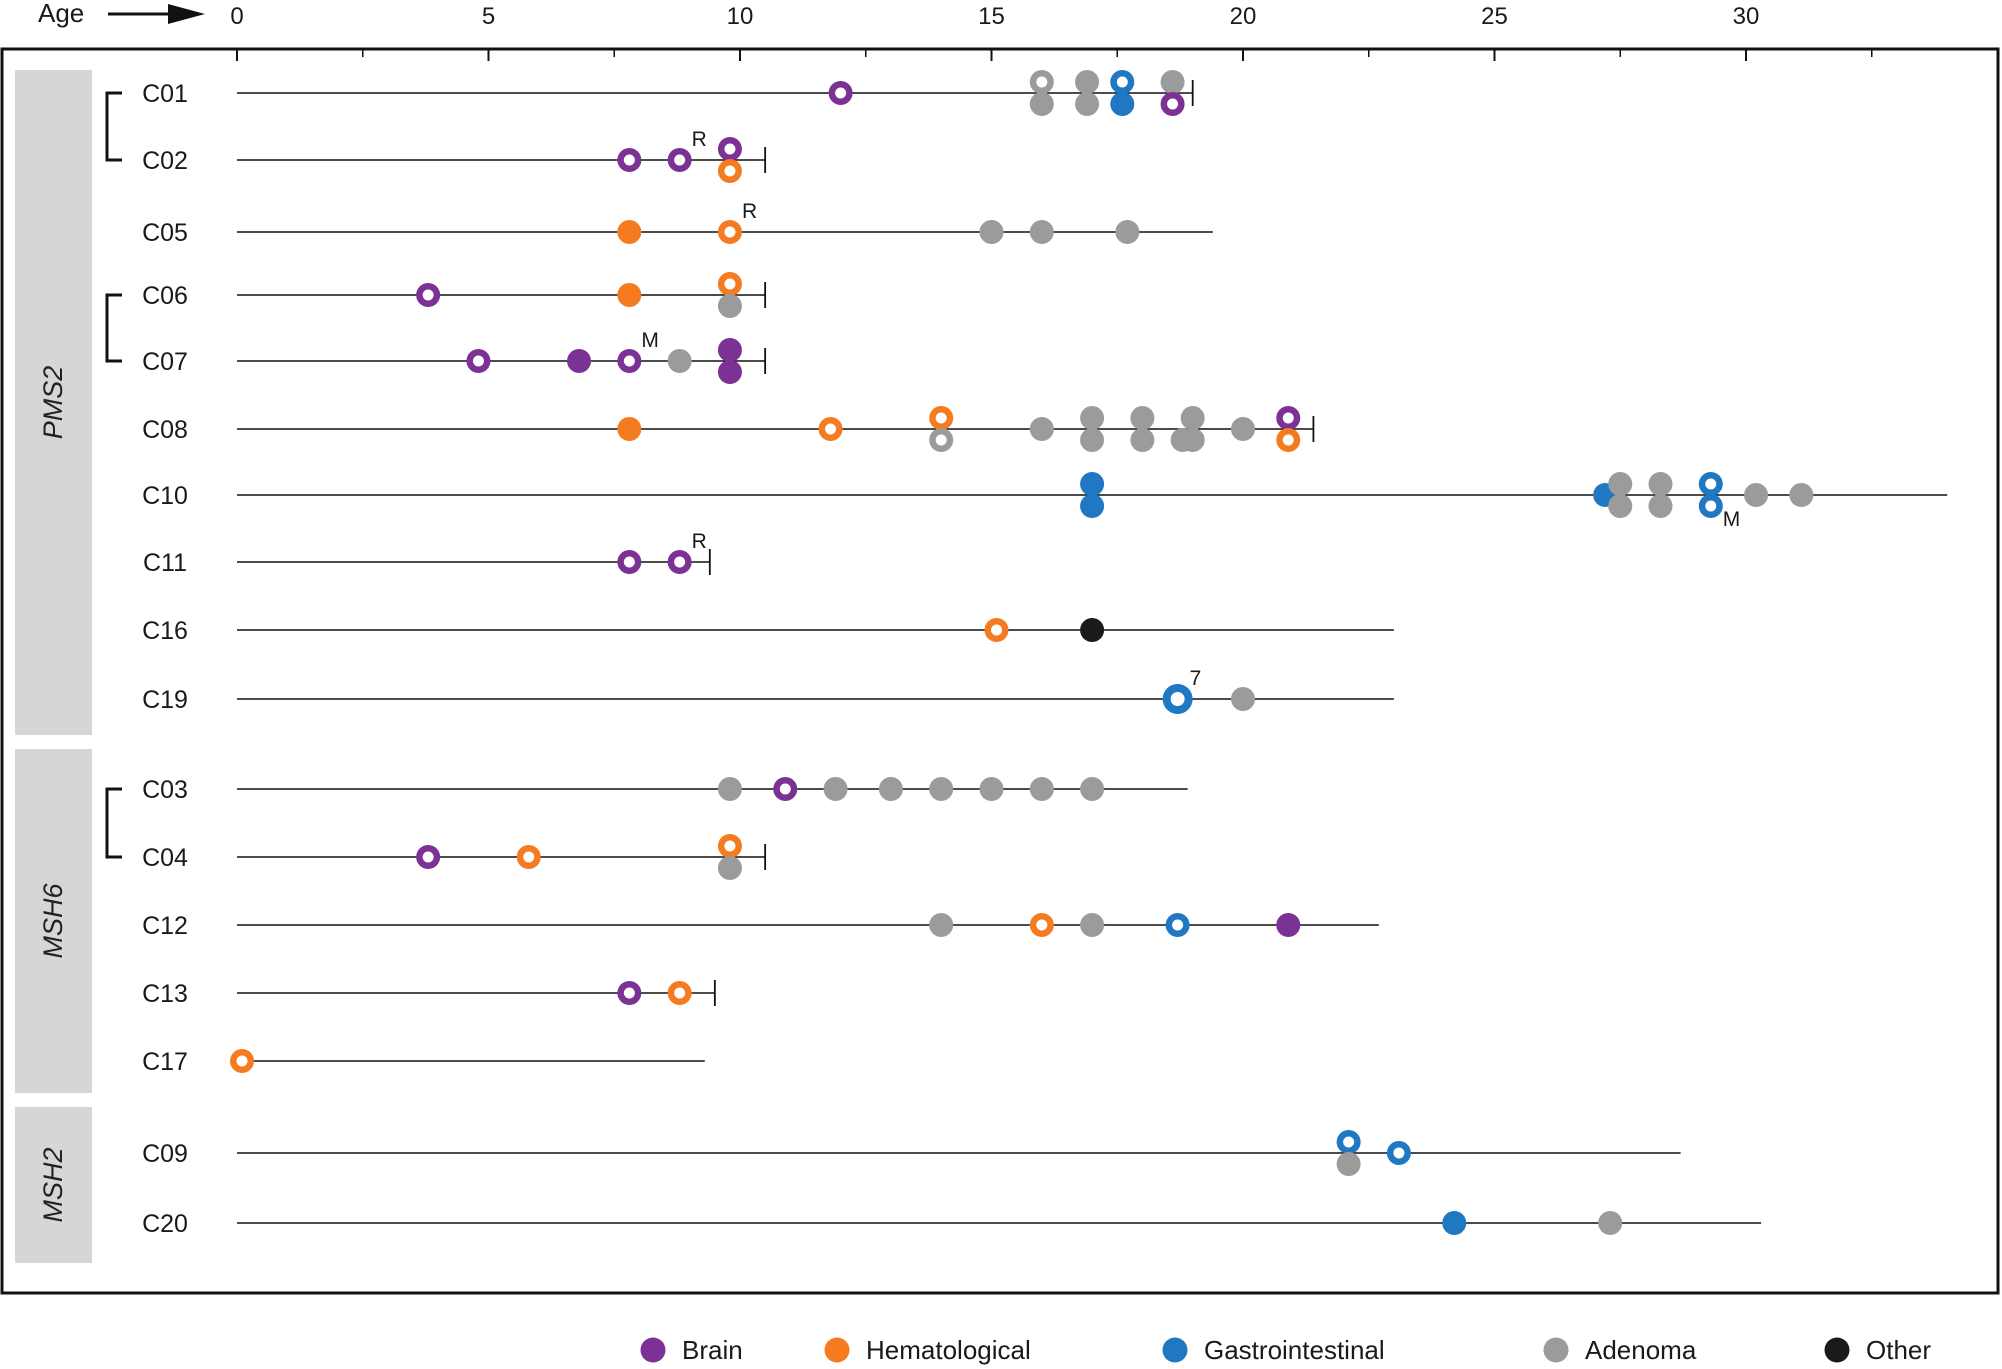 Image resolution: width=2002 pixels, height=1369 pixels. I want to click on gene-group-pms2: PMS2, so click(53, 402).